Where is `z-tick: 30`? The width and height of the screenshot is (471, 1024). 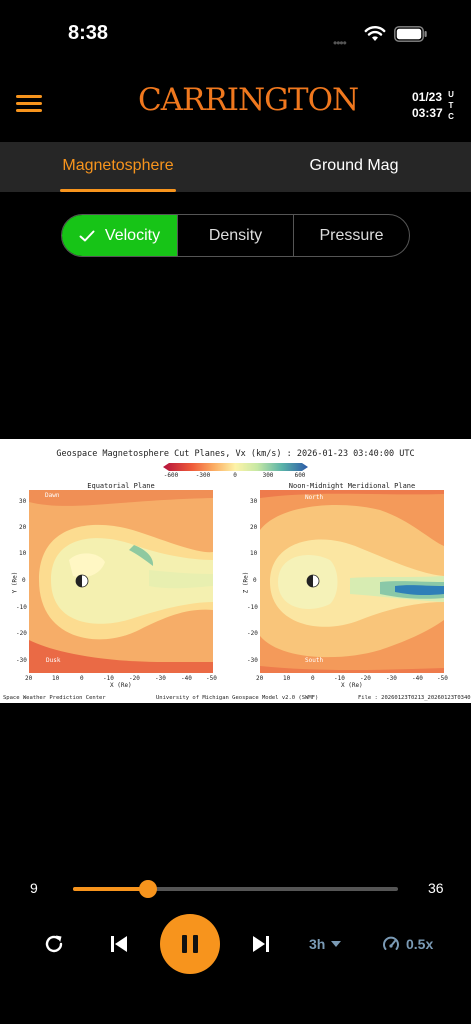
z-tick: 30 is located at coordinates (254, 501).